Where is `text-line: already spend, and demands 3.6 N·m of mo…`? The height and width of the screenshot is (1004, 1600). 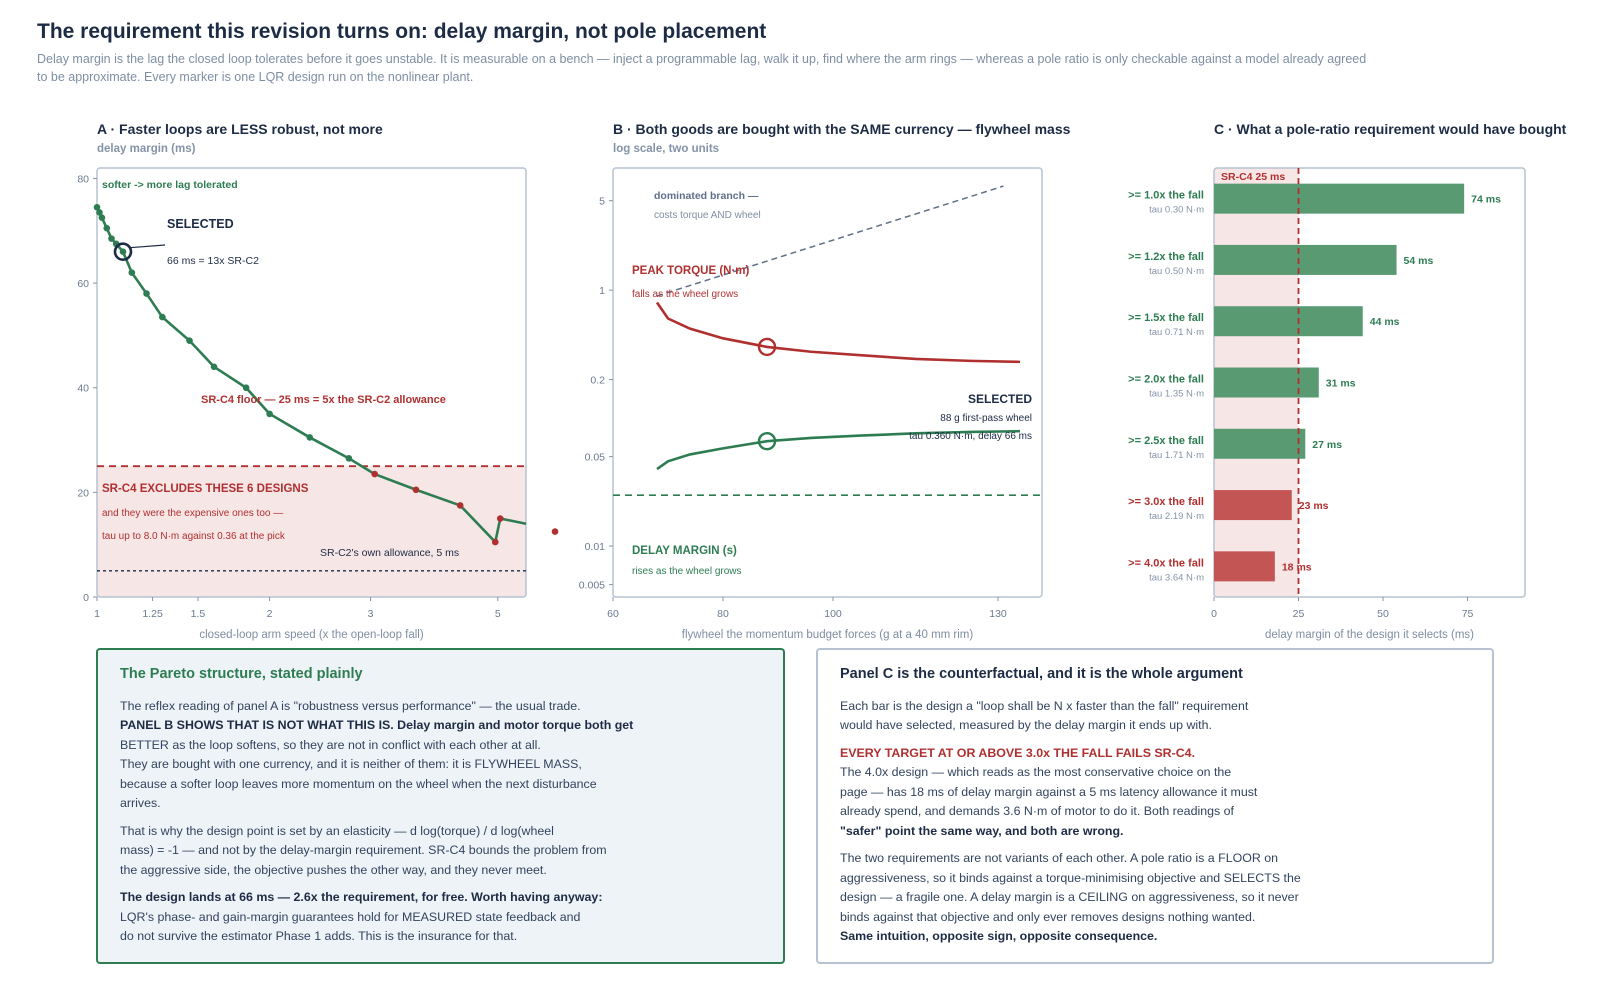
text-line: already spend, and demands 3.6 N·m of mo… is located at coordinates (1037, 811).